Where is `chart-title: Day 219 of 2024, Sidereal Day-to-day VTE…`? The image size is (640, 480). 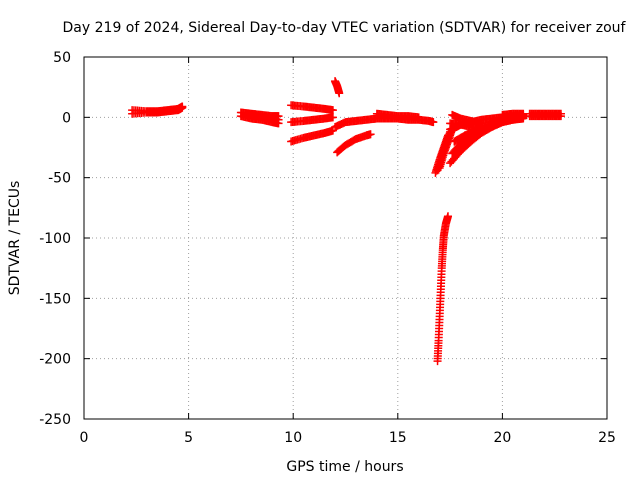 chart-title: Day 219 of 2024, Sidereal Day-to-day VTE… is located at coordinates (345, 28).